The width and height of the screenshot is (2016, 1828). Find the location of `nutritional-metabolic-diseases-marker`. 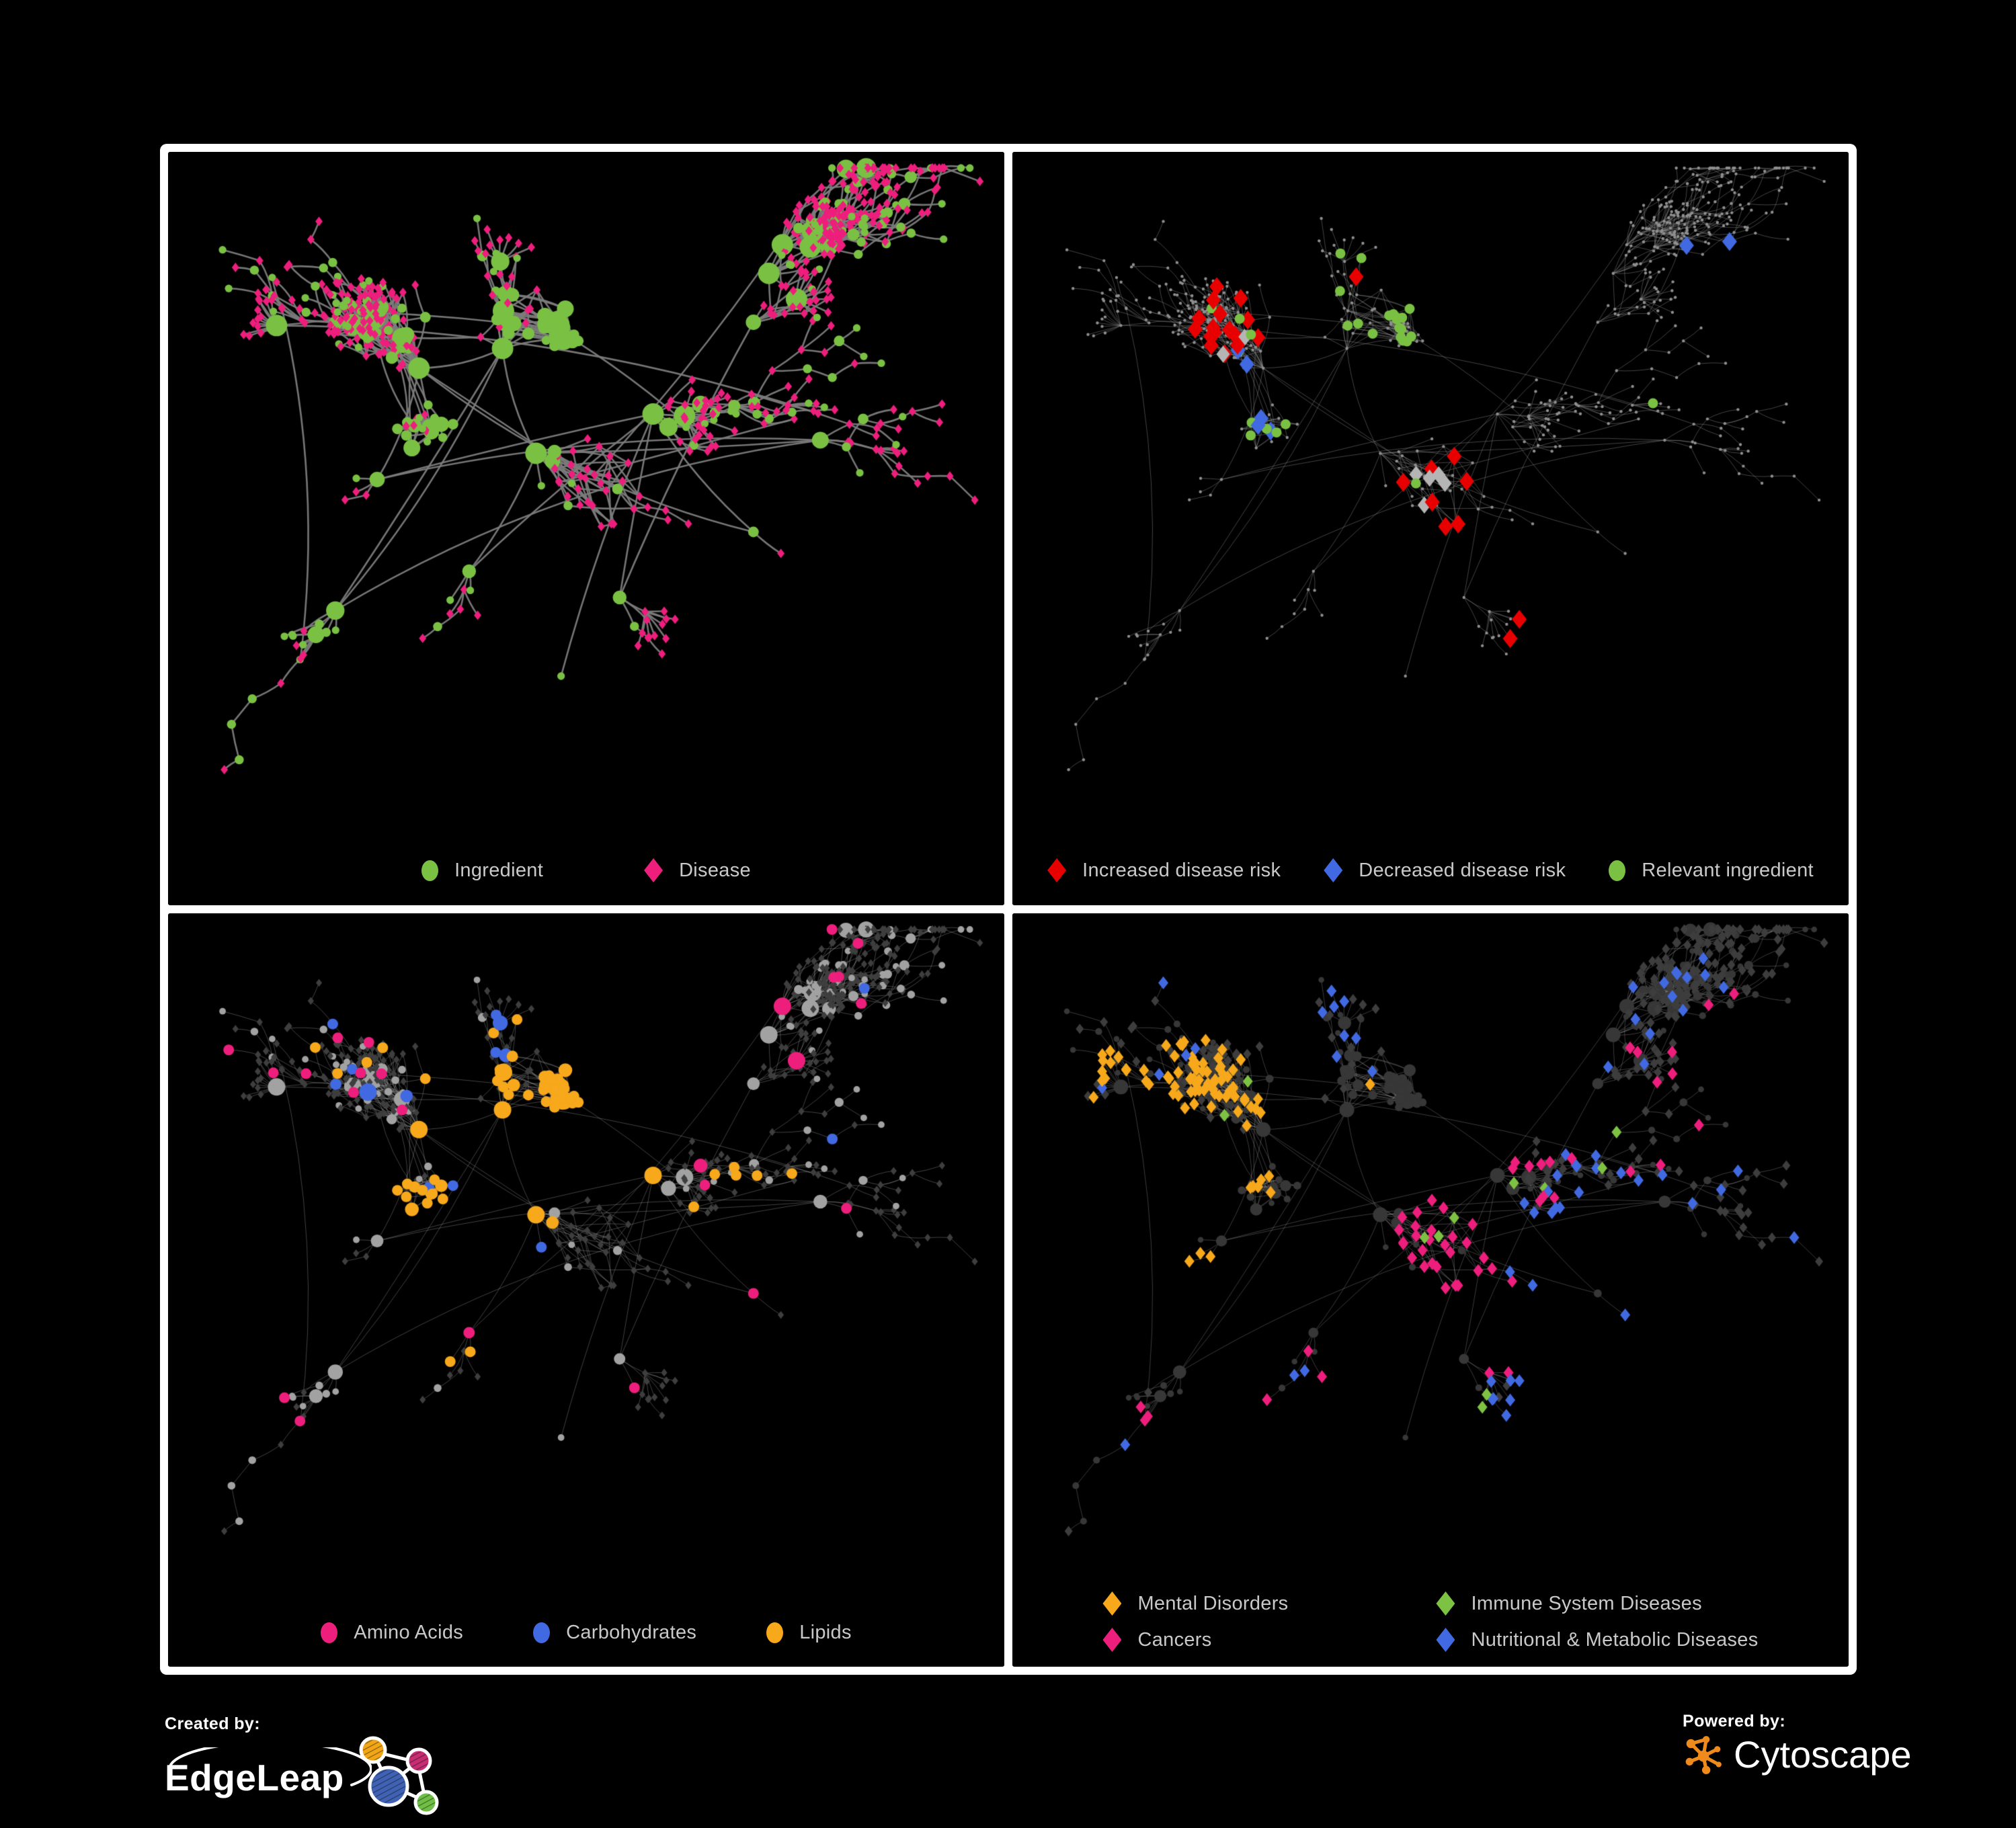

nutritional-metabolic-diseases-marker is located at coordinates (1445, 1640).